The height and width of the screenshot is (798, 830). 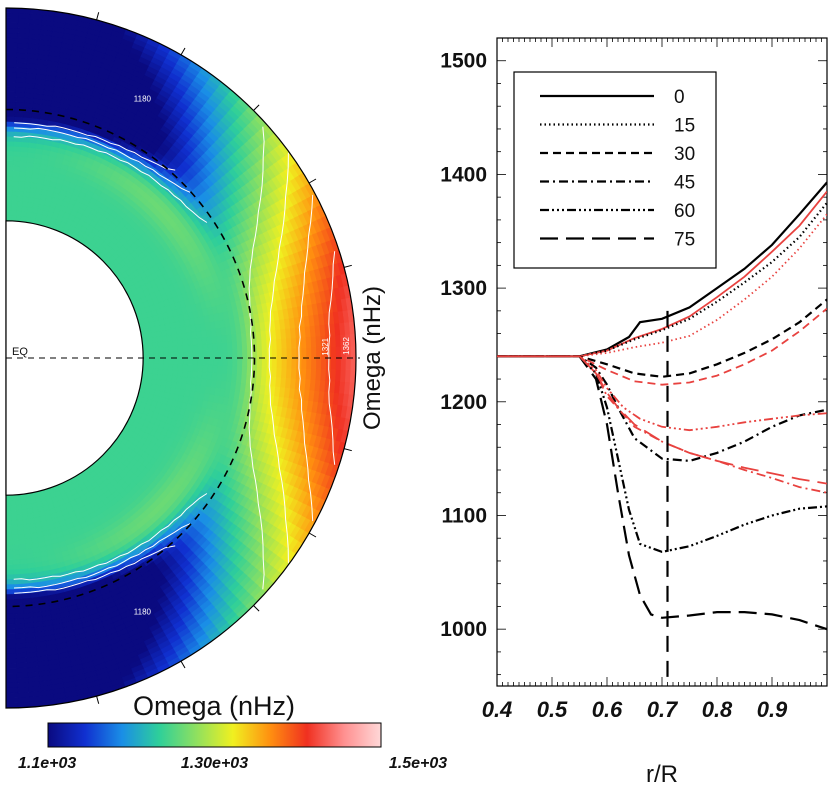 I want to click on x-tick-label: 0.4, so click(x=497, y=709).